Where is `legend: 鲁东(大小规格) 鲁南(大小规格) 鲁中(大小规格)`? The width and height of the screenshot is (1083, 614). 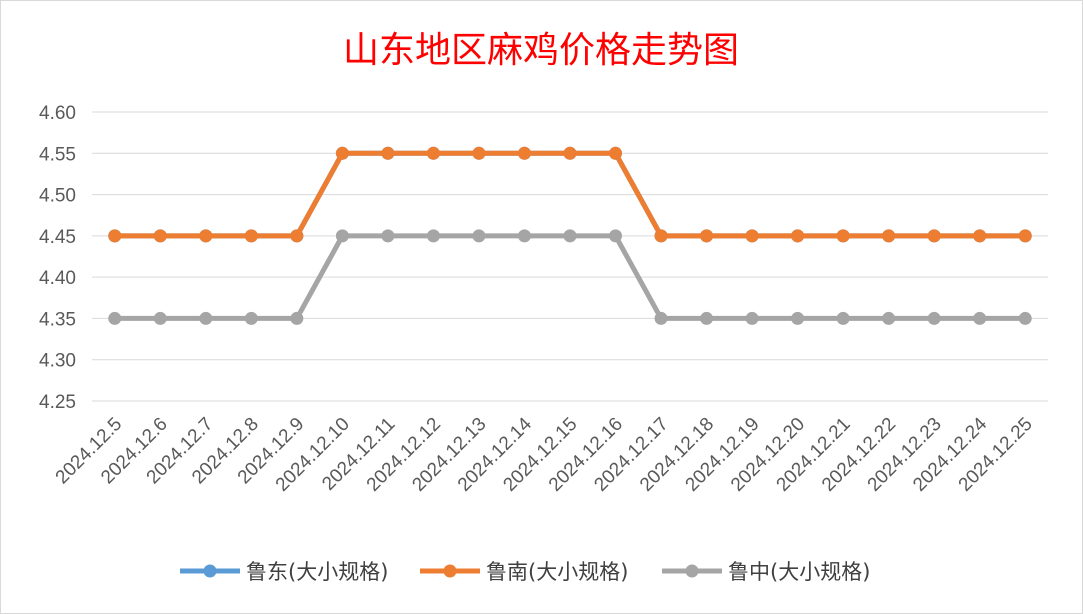 legend: 鲁东(大小规格) 鲁南(大小规格) 鲁中(大小规格) is located at coordinates (525, 572).